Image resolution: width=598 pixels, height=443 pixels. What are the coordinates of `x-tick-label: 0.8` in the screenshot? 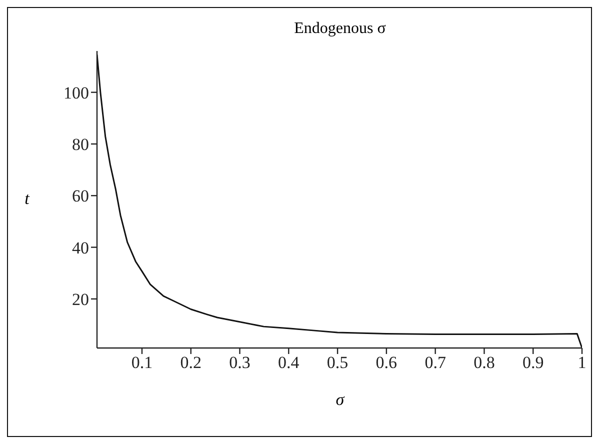 It's located at (484, 362).